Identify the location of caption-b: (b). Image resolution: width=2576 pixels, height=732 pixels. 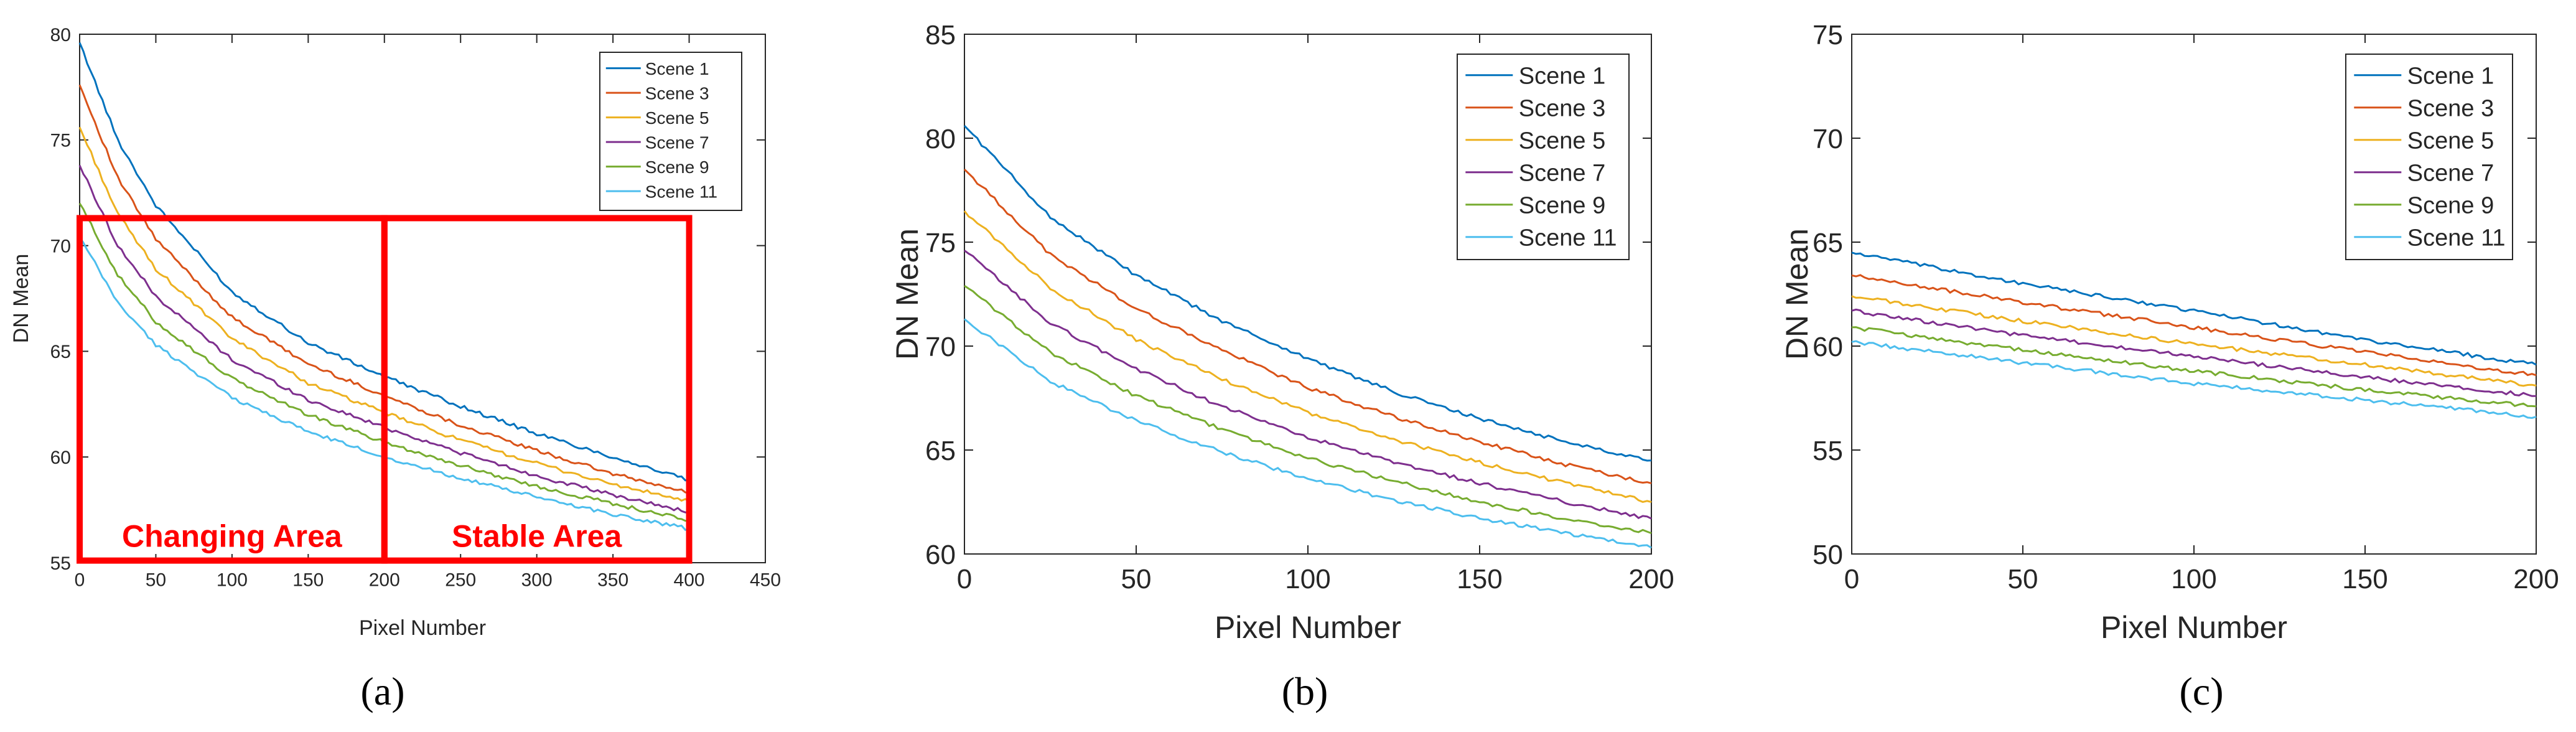
(1305, 691).